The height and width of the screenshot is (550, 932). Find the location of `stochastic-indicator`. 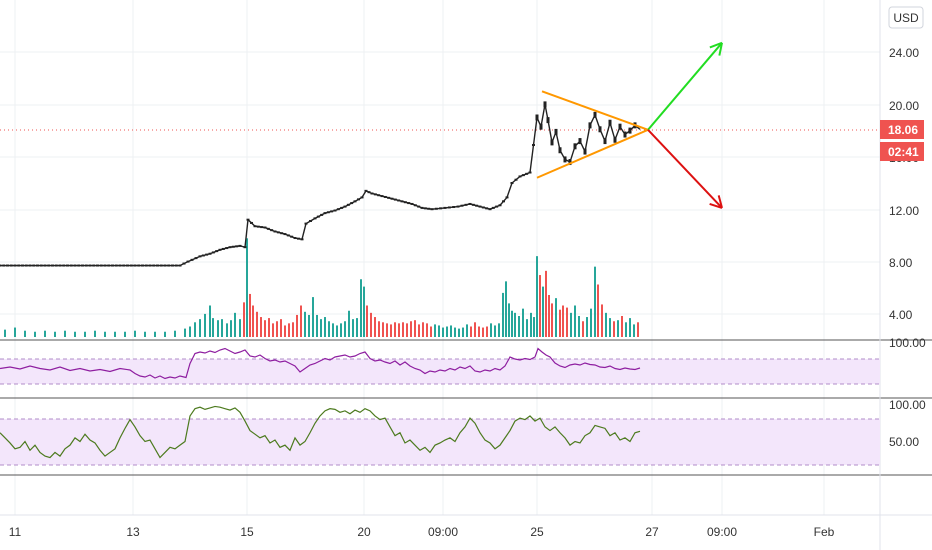

stochastic-indicator is located at coordinates (320, 432).